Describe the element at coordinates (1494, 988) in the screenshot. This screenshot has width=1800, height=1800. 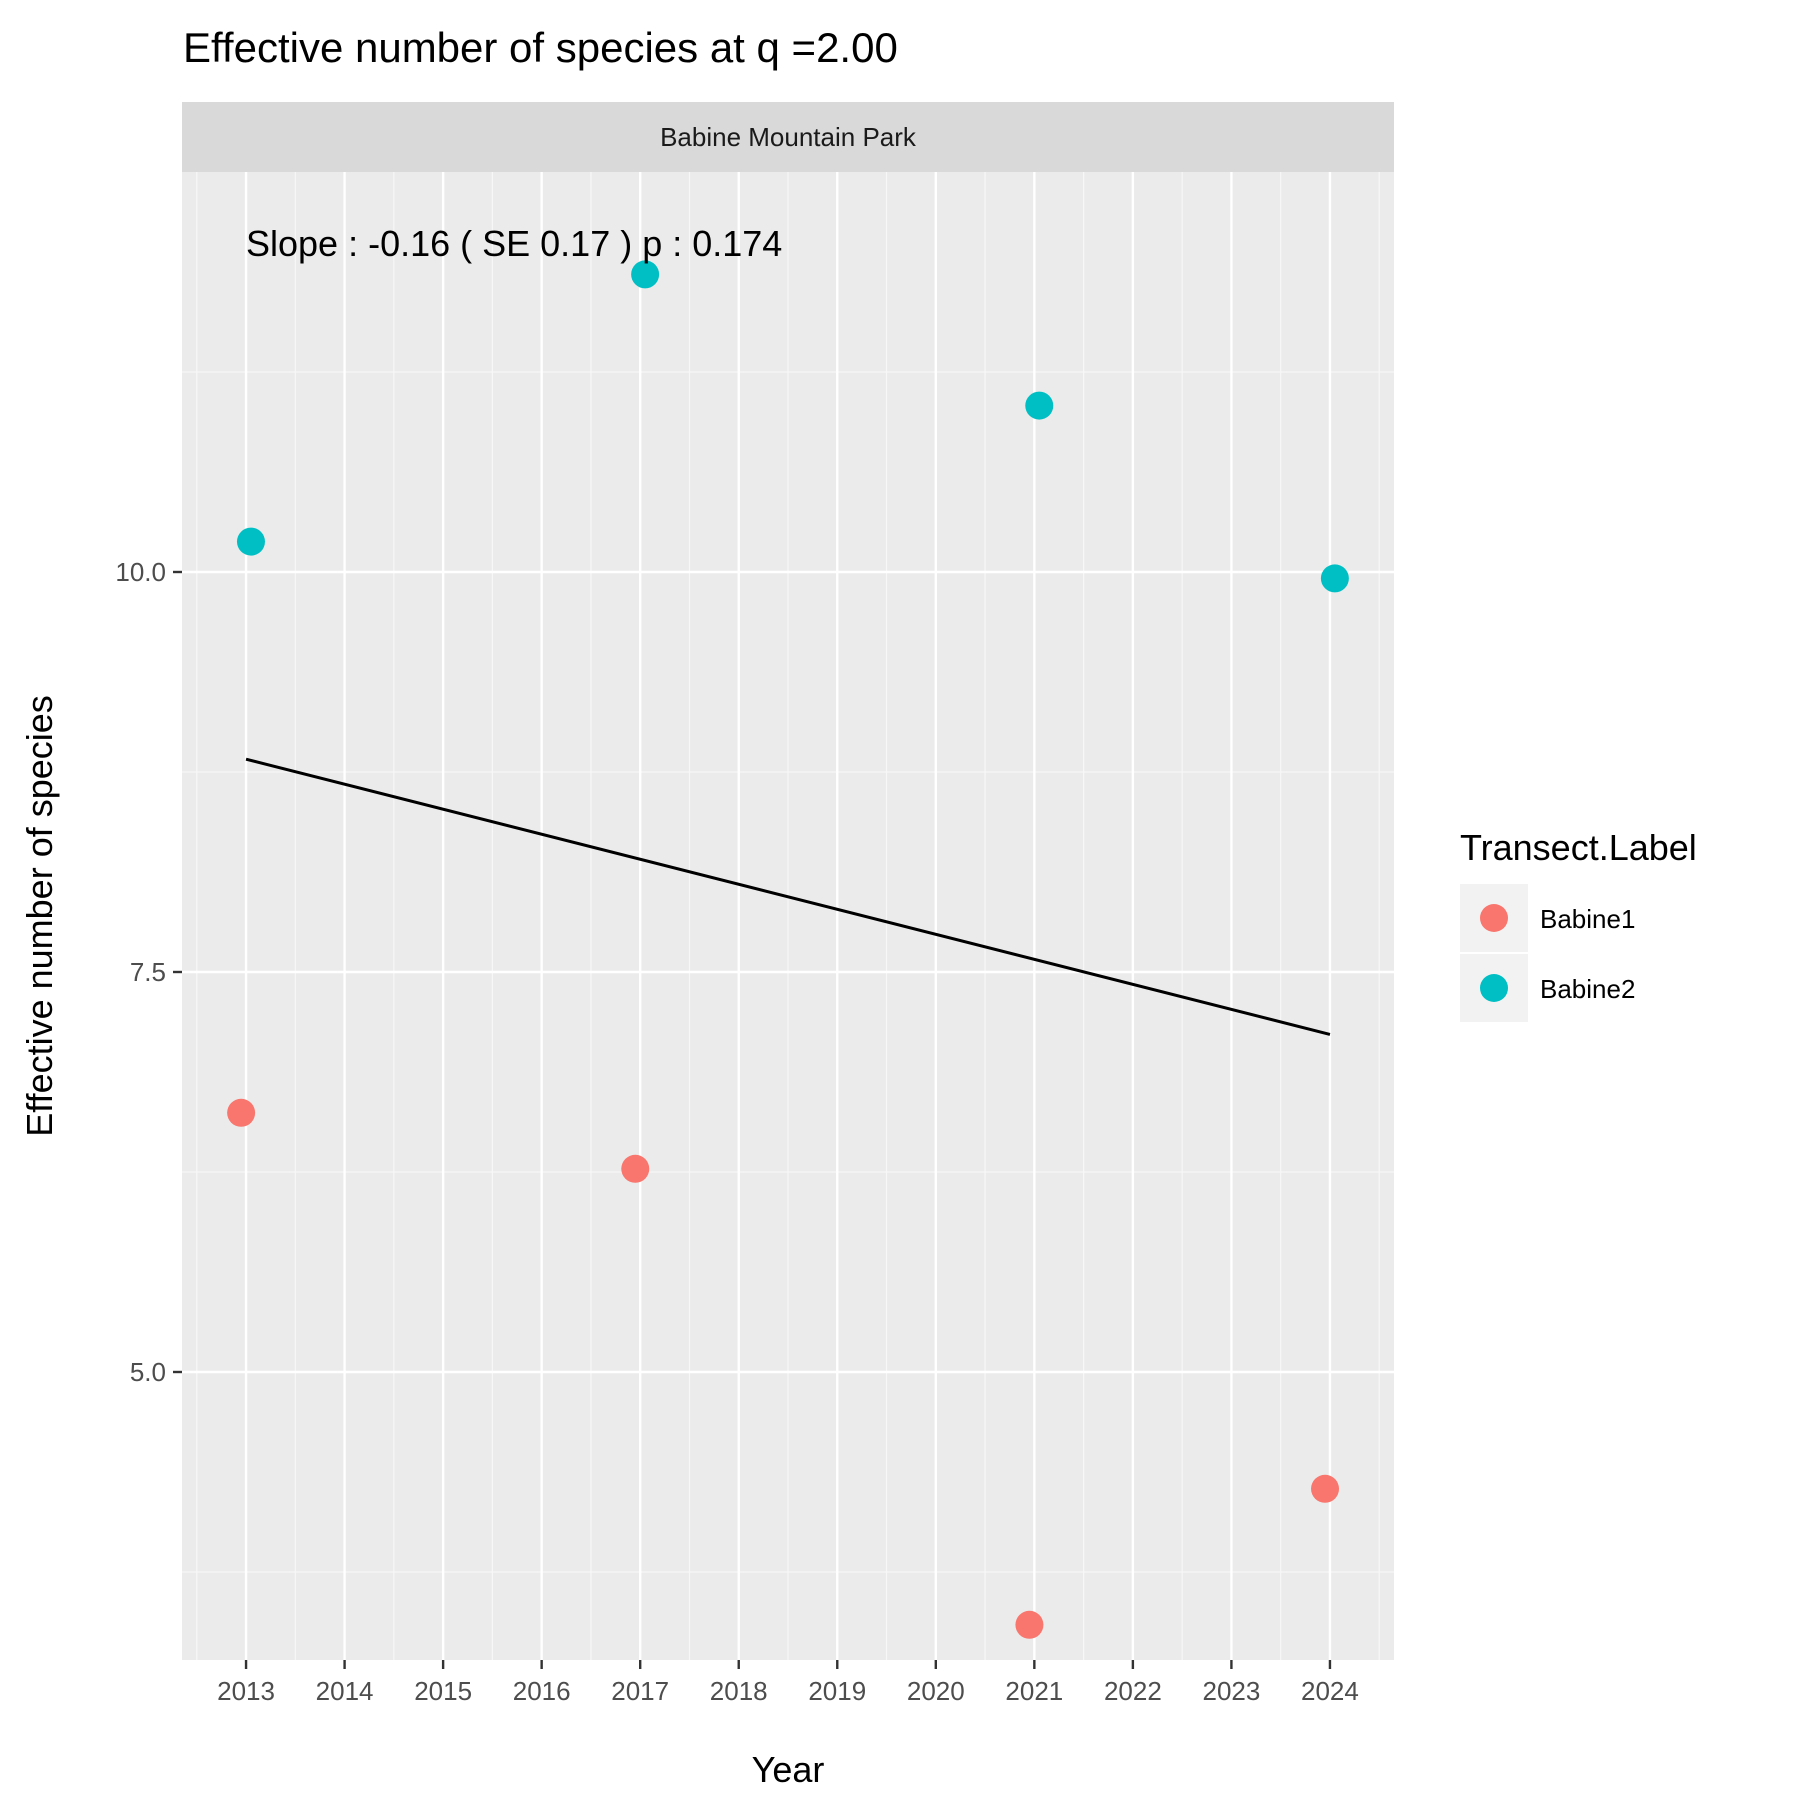
I see `legend-swatch-babine2` at that location.